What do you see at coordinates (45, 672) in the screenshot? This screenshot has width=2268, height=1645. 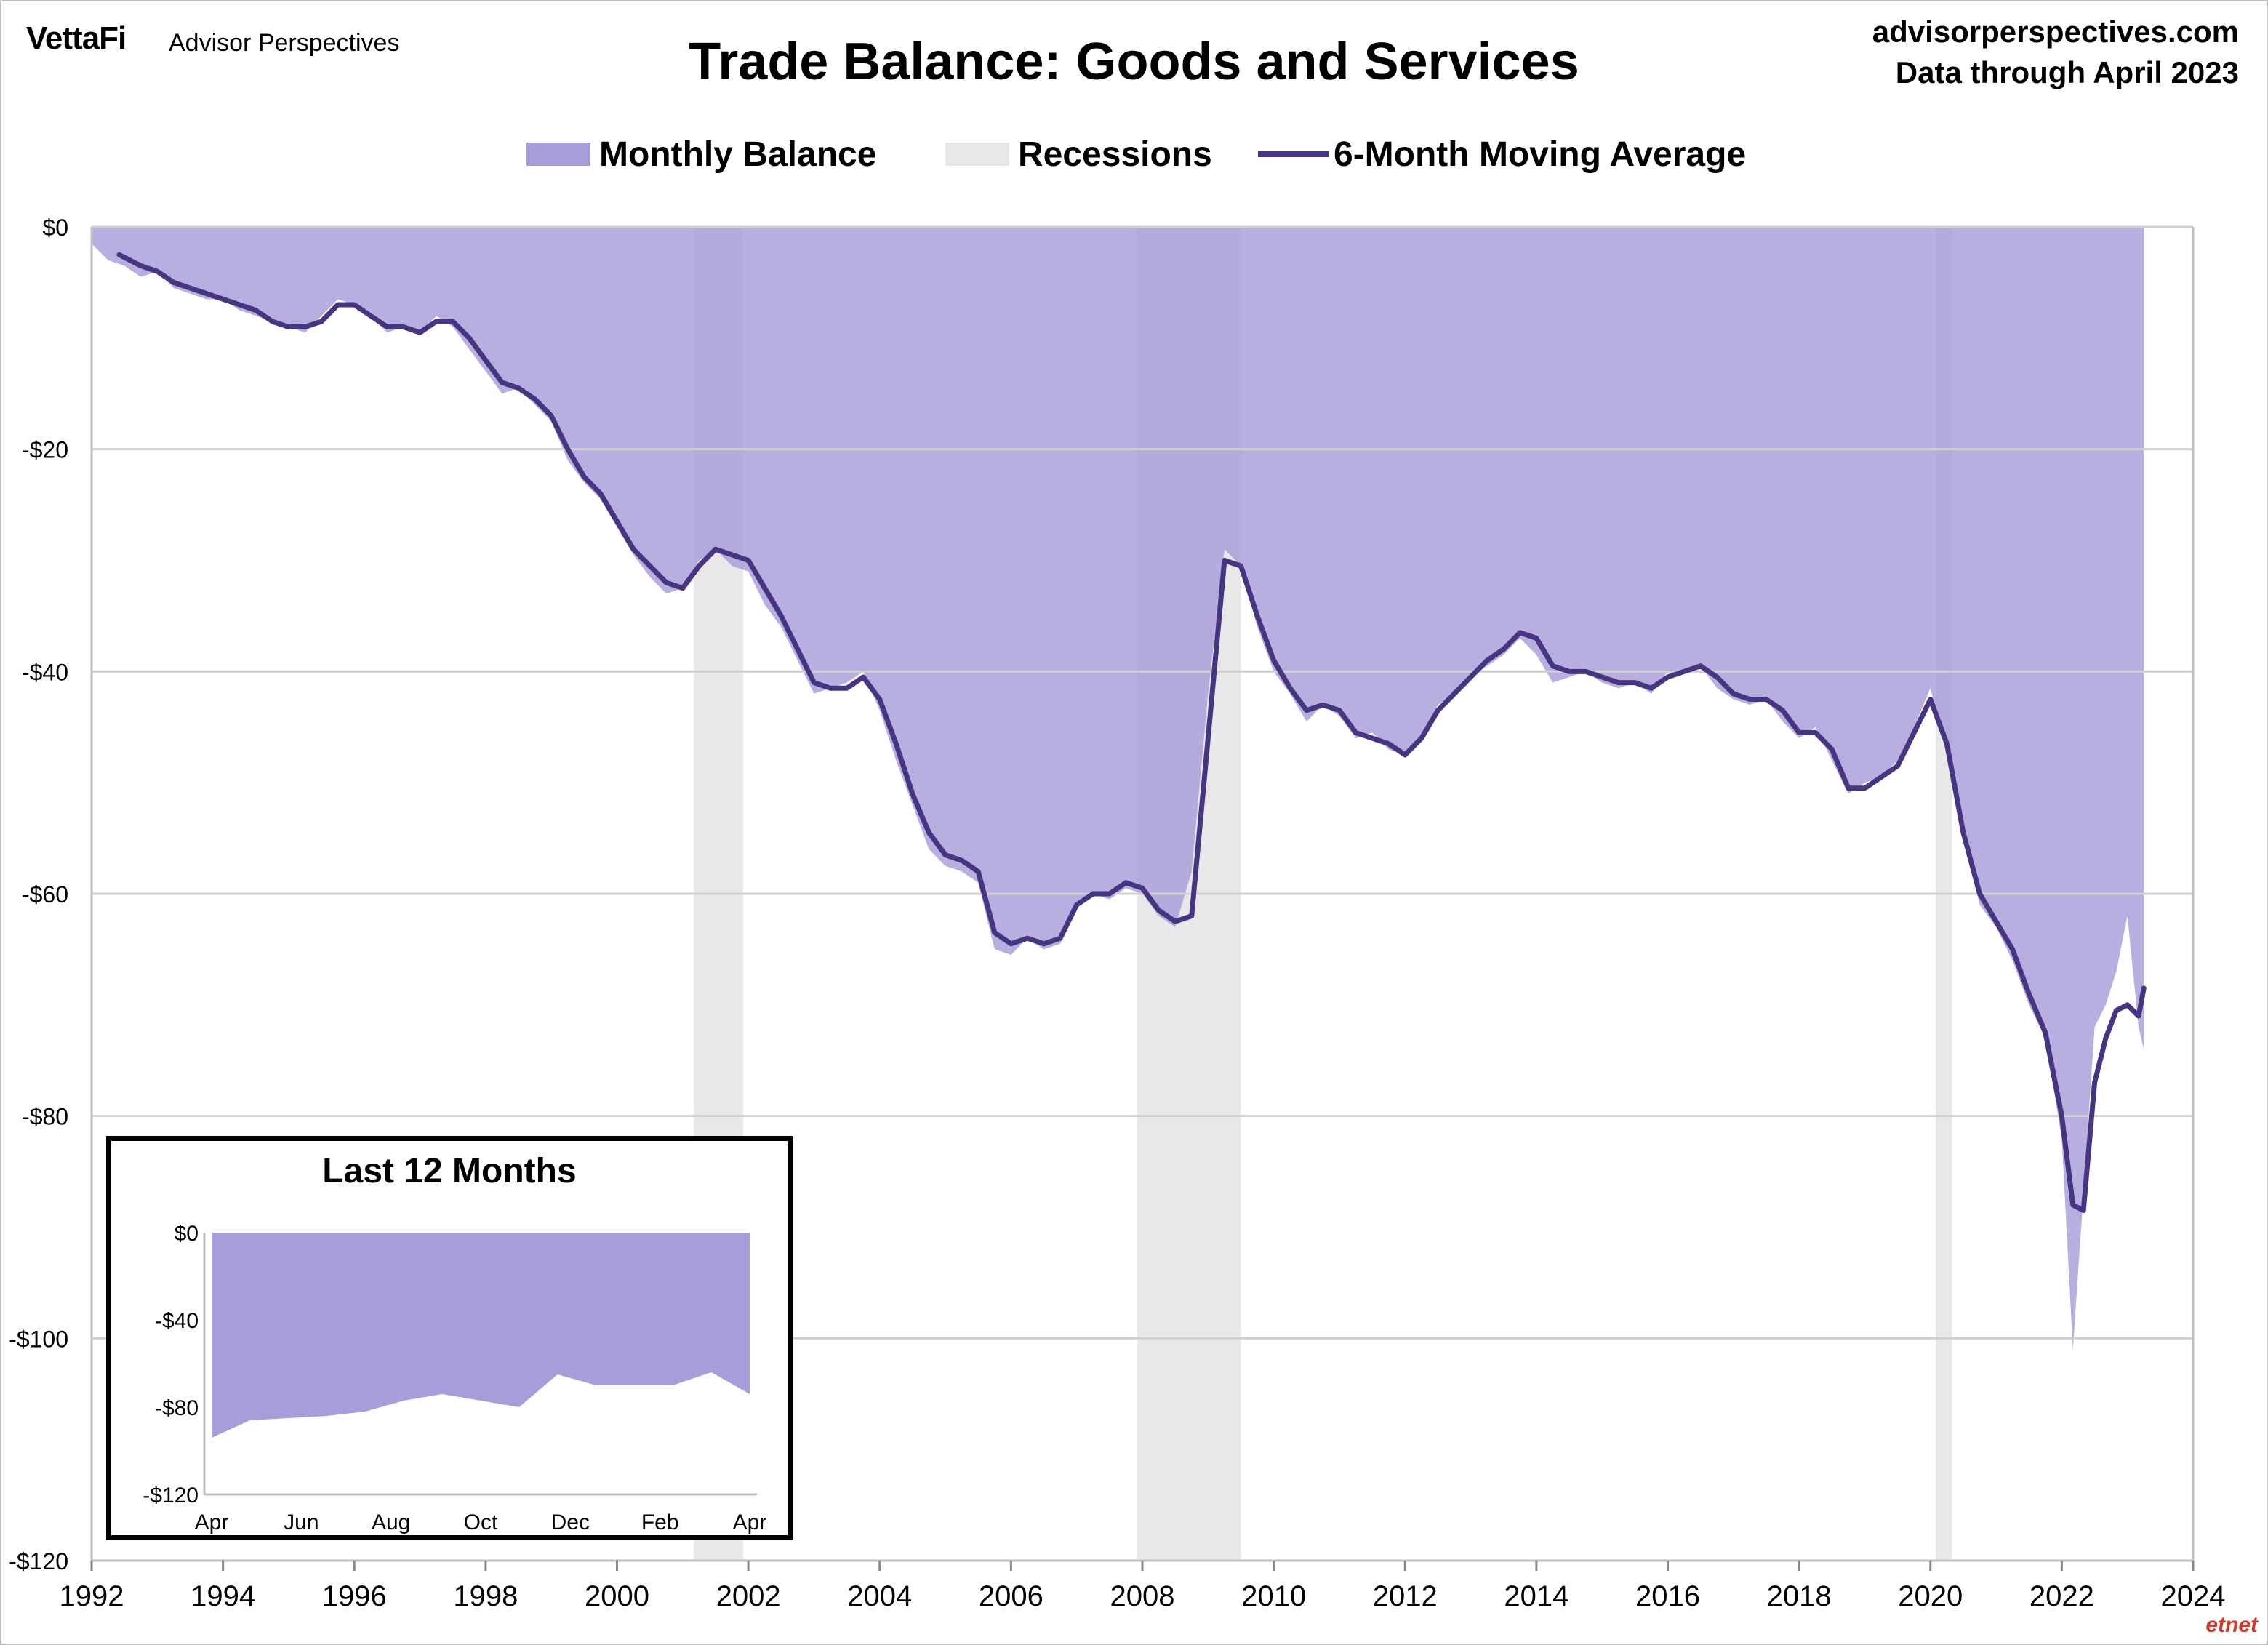 I see `y-tick-label-2: -$40` at bounding box center [45, 672].